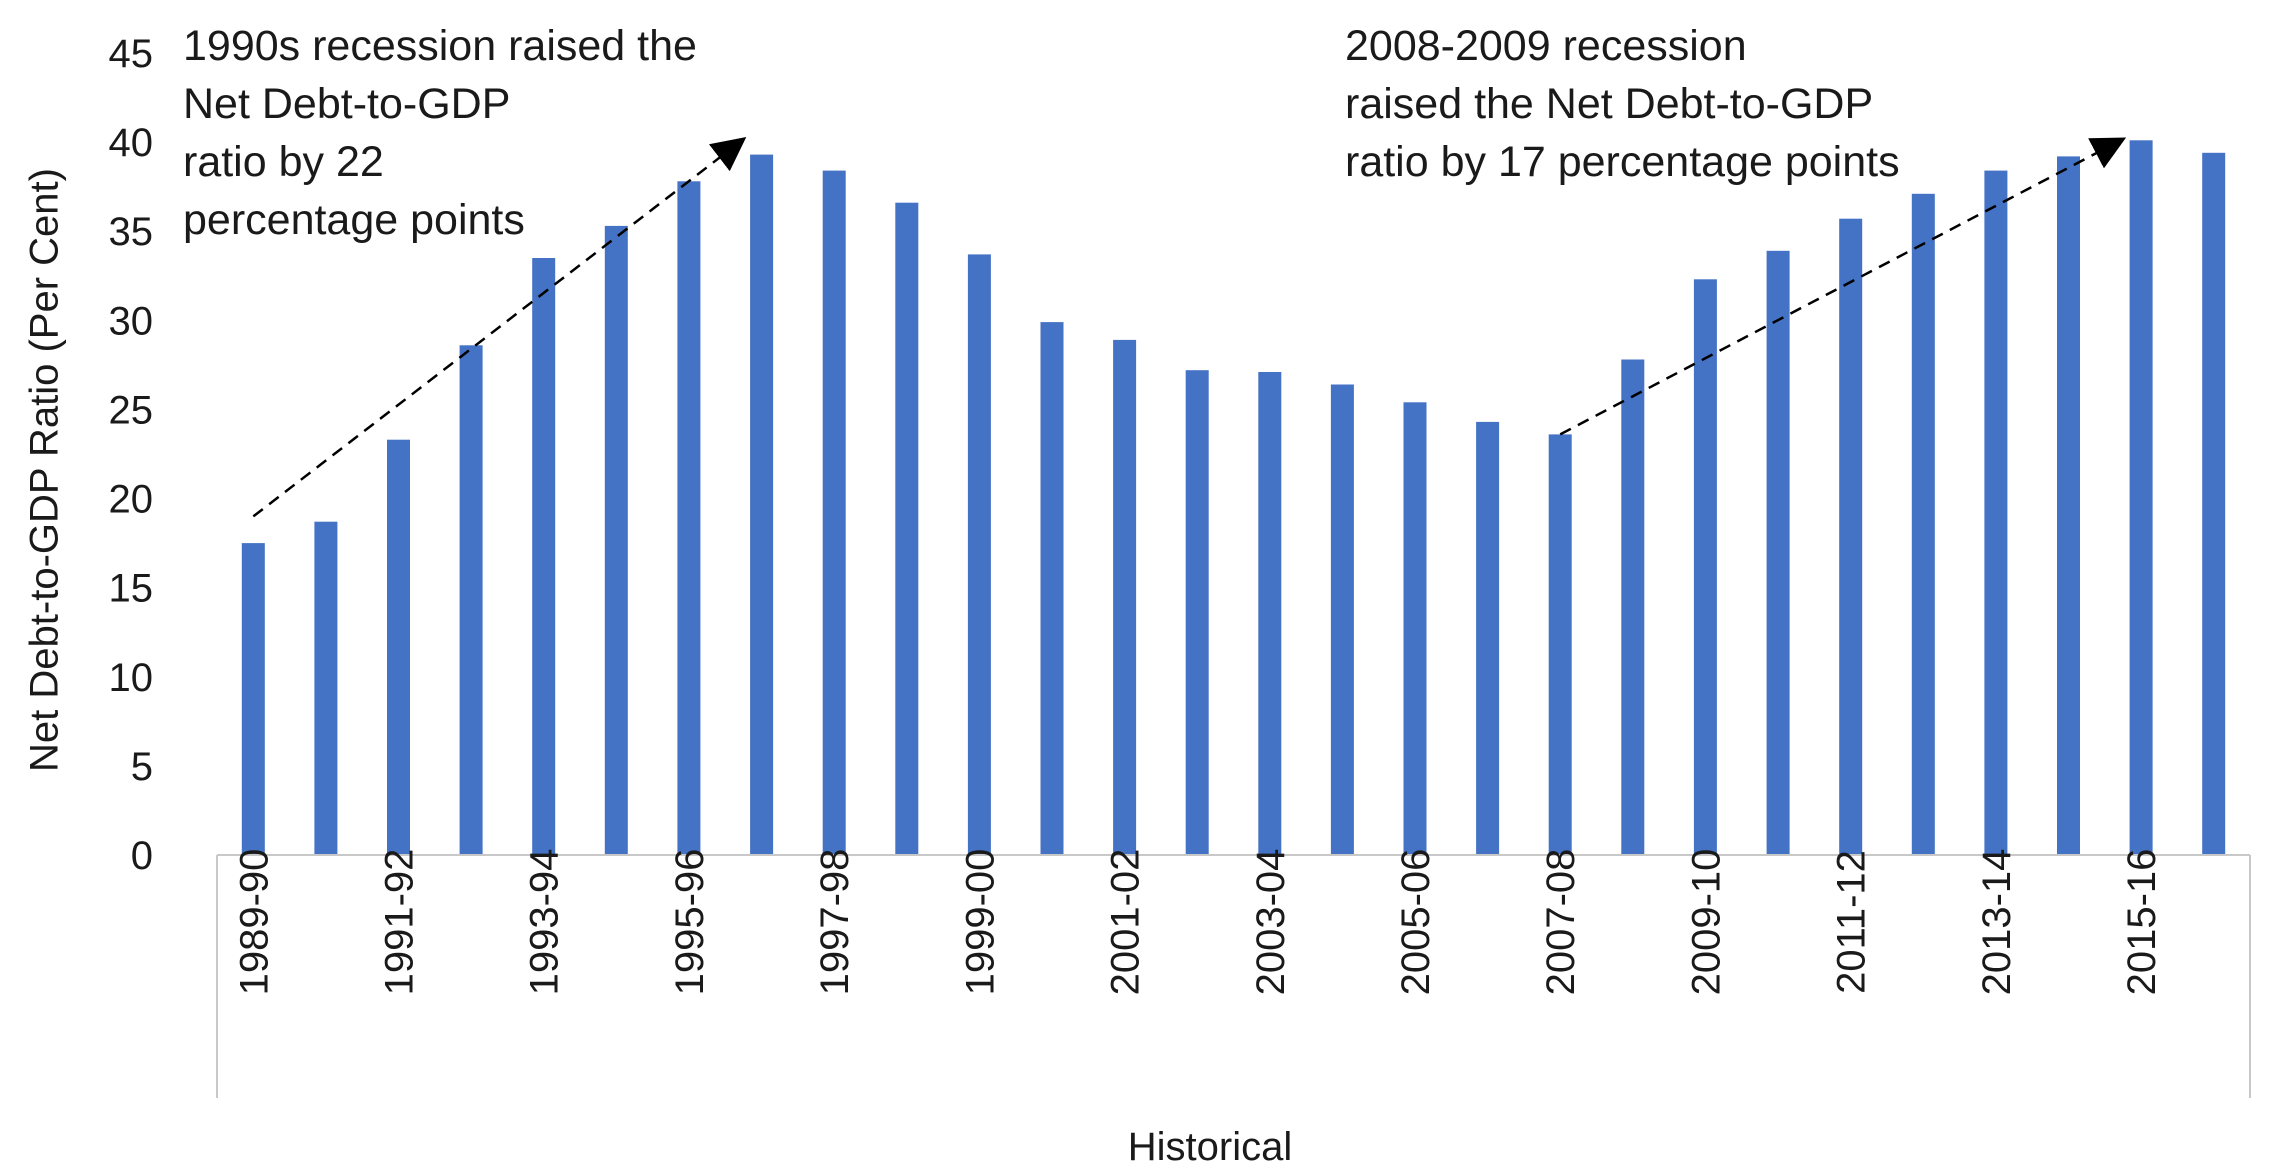 This screenshot has height=1172, width=2290. What do you see at coordinates (142, 856) in the screenshot?
I see `y-tick-label: 0` at bounding box center [142, 856].